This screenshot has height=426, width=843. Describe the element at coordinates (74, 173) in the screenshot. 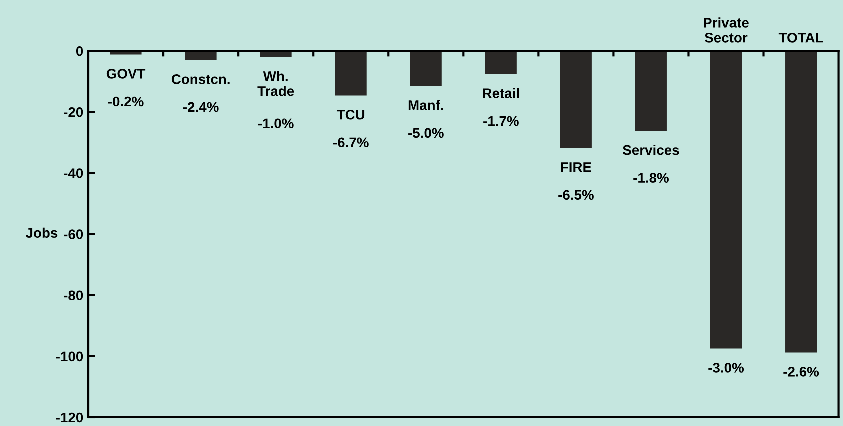

I see `y-tick-label: -40` at that location.